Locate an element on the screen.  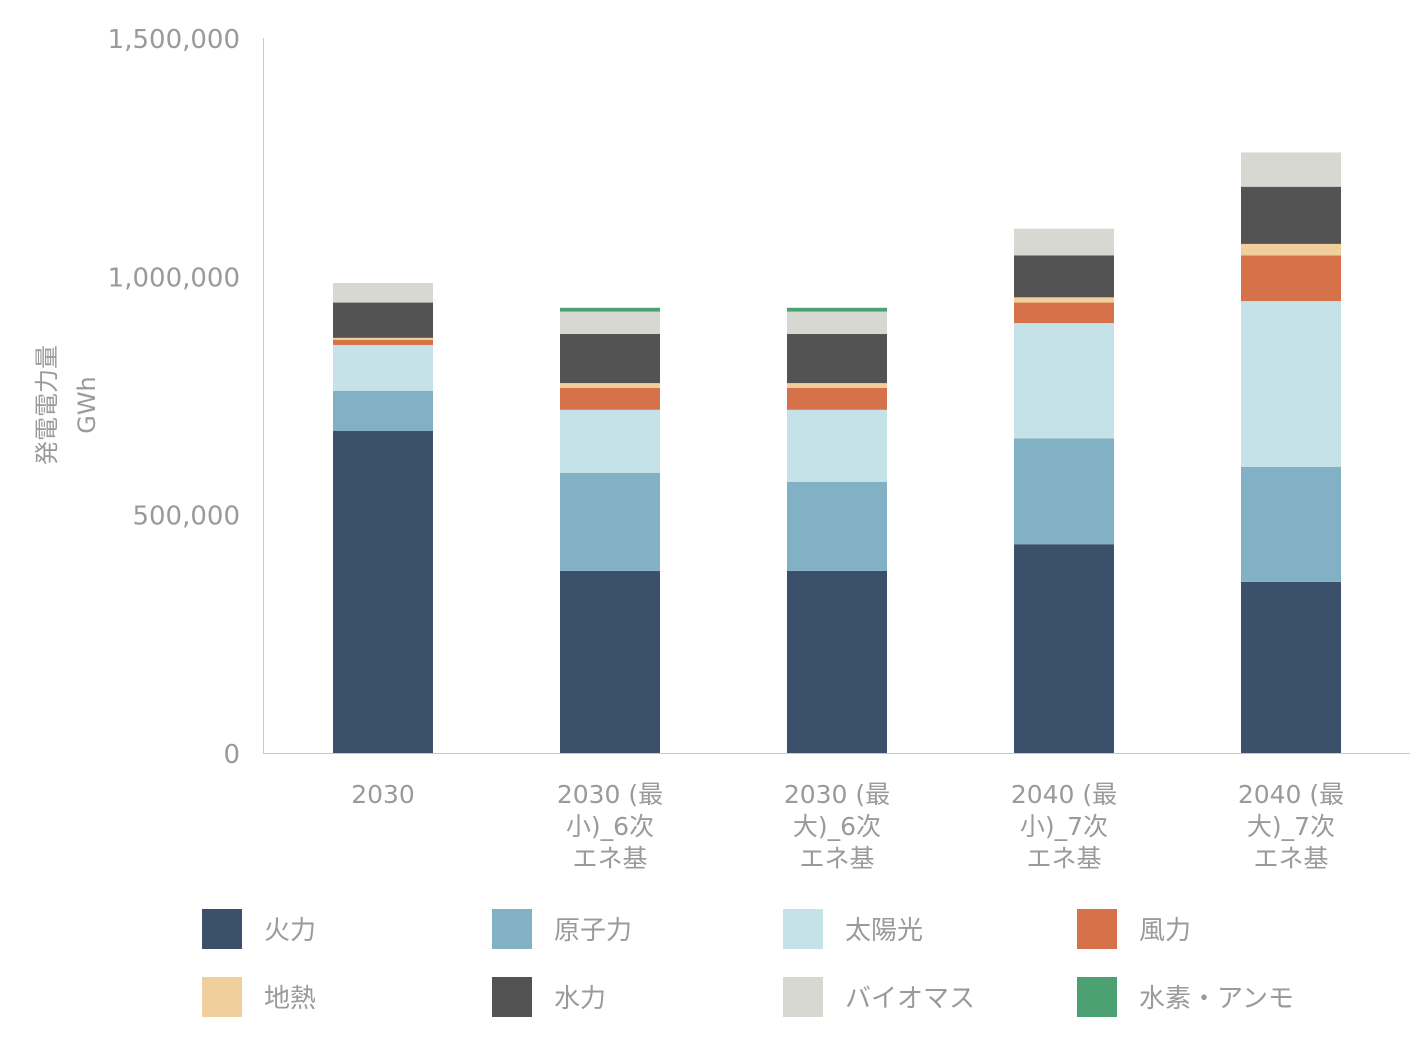
x-tick-label: 小)_6次 is located at coordinates (610, 826).